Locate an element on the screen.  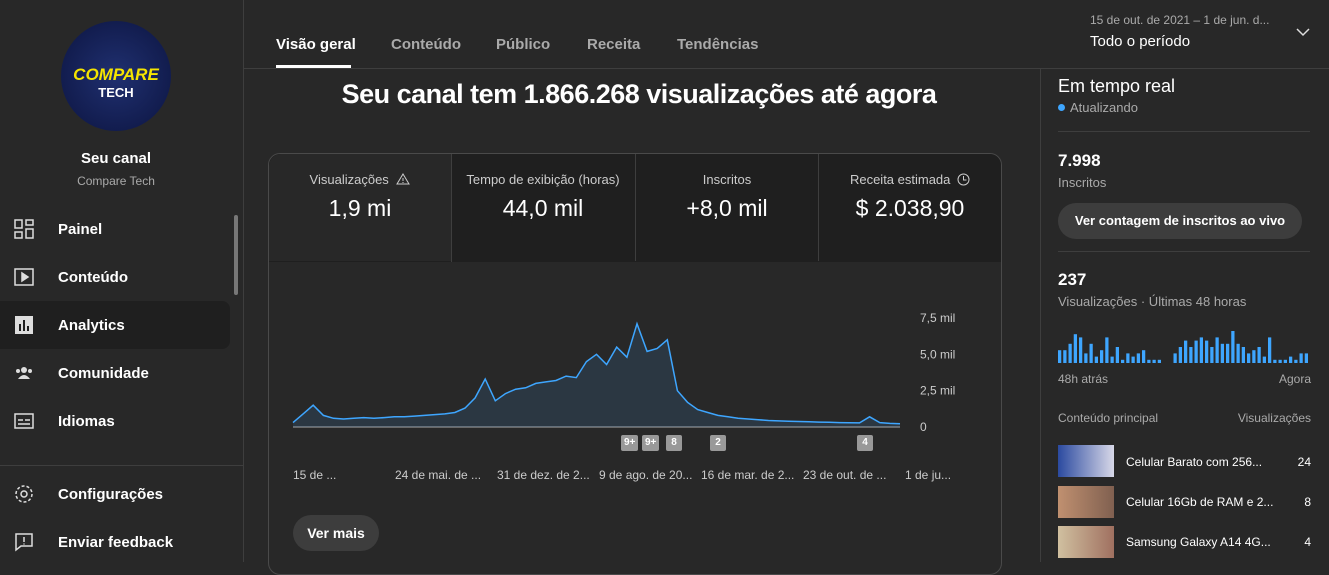
nav-item: Comunidade is located at coordinates (115, 373).